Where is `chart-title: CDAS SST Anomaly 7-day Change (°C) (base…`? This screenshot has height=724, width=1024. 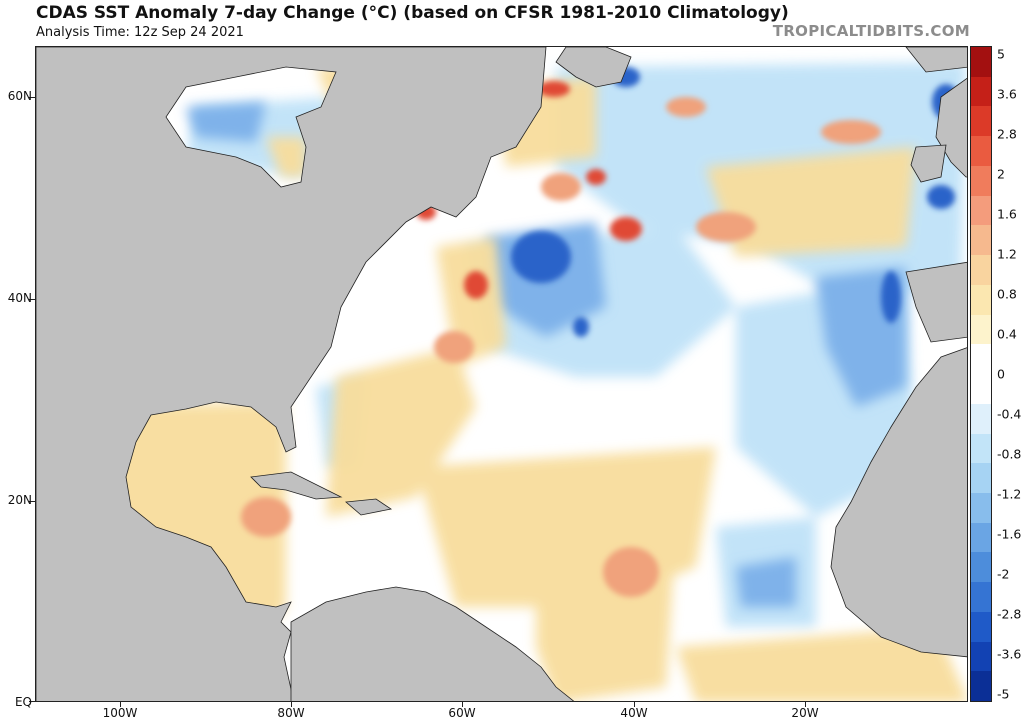
chart-title: CDAS SST Anomaly 7-day Change (°C) (base… is located at coordinates (412, 13).